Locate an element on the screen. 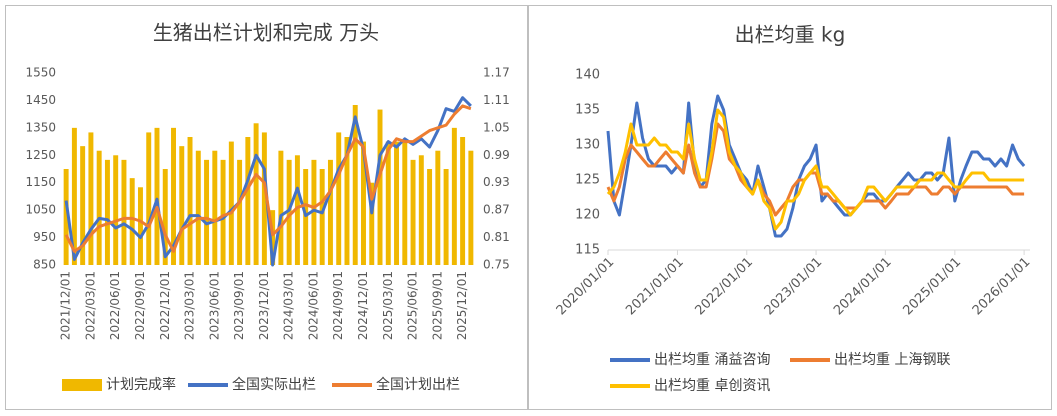  x-tick-label: 2021/01/01 is located at coordinates (655, 287).